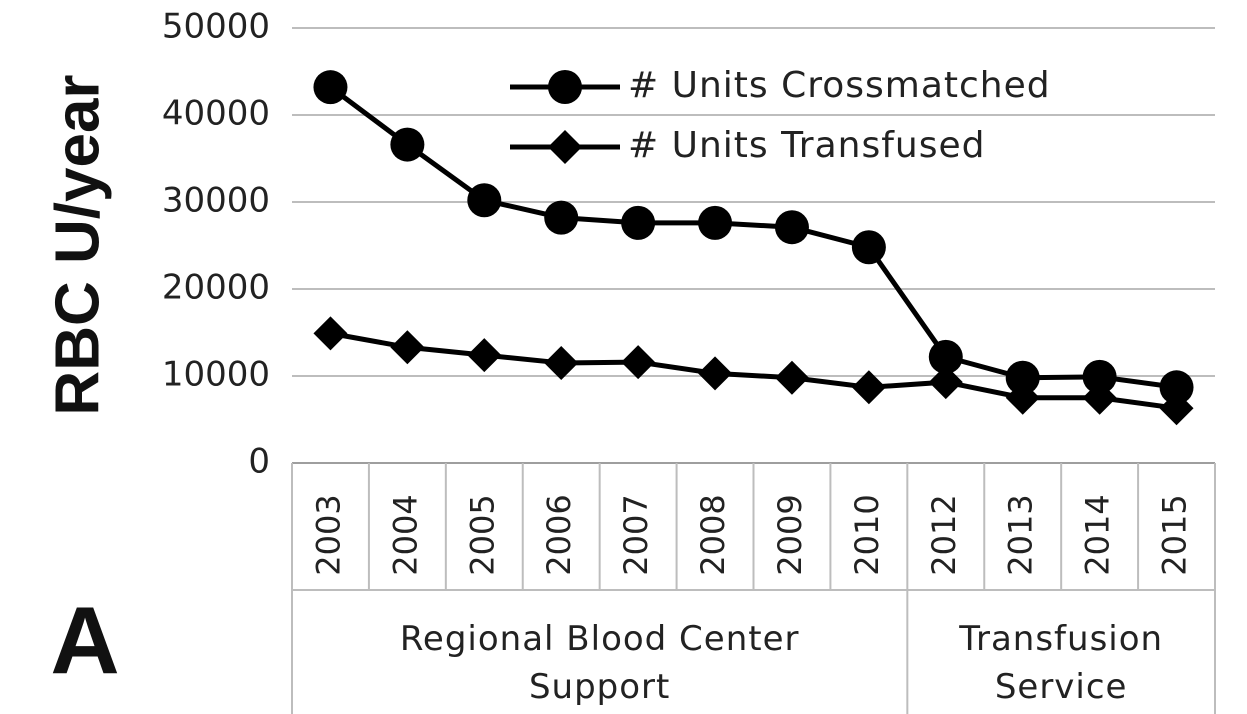  What do you see at coordinates (216, 375) in the screenshot?
I see `y-tick-label: 10000` at bounding box center [216, 375].